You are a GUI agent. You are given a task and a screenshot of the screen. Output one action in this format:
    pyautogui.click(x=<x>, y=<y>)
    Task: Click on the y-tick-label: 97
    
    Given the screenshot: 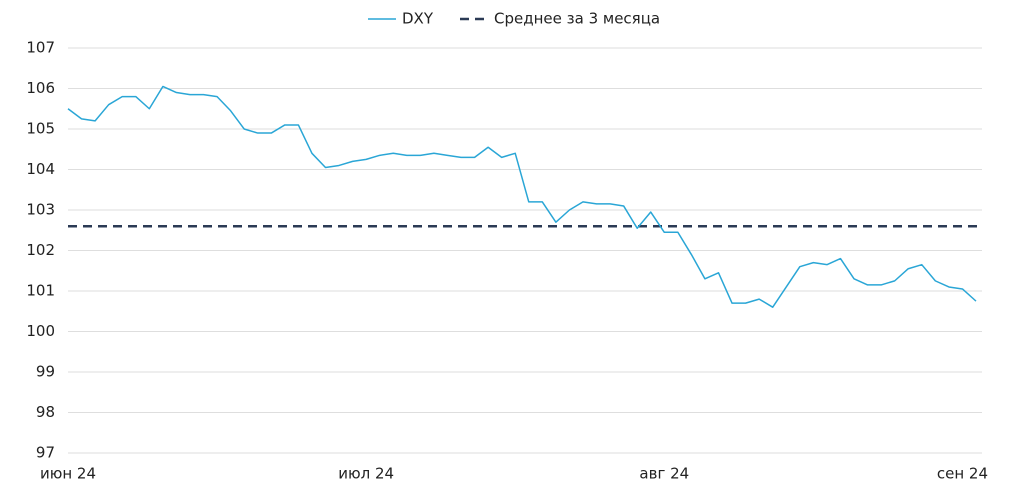 What is the action you would take?
    pyautogui.click(x=45, y=453)
    